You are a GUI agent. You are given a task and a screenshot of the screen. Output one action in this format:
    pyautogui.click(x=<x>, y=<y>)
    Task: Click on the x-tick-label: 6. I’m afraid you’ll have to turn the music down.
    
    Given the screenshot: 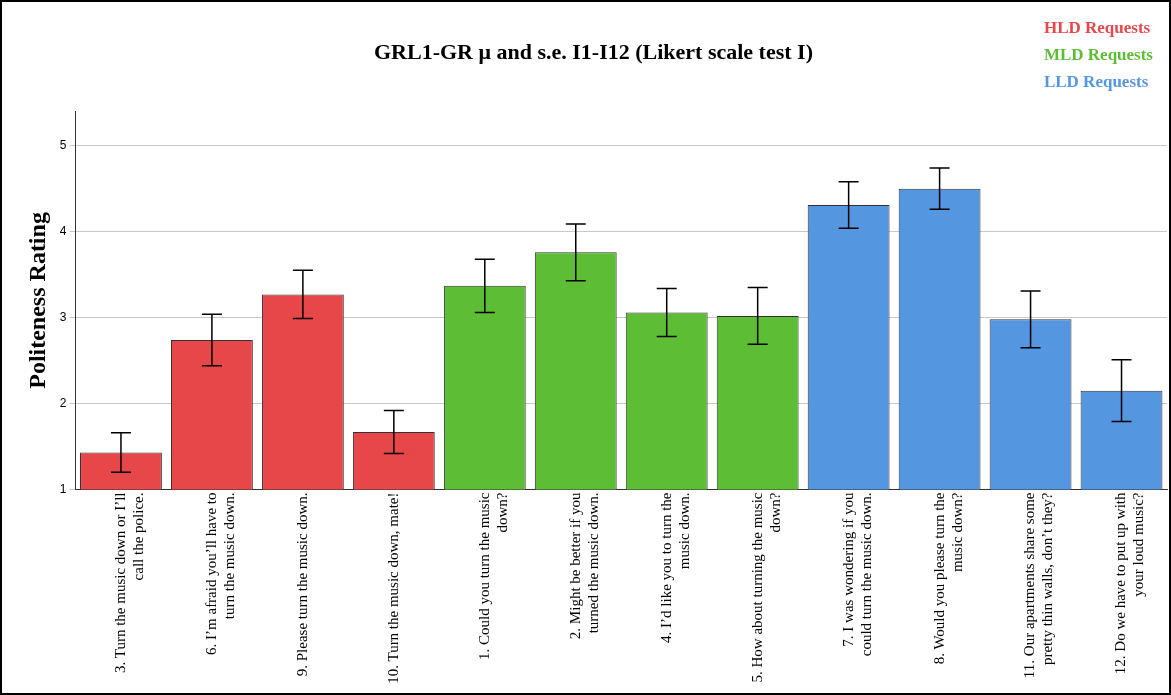 What is the action you would take?
    pyautogui.click(x=219, y=573)
    